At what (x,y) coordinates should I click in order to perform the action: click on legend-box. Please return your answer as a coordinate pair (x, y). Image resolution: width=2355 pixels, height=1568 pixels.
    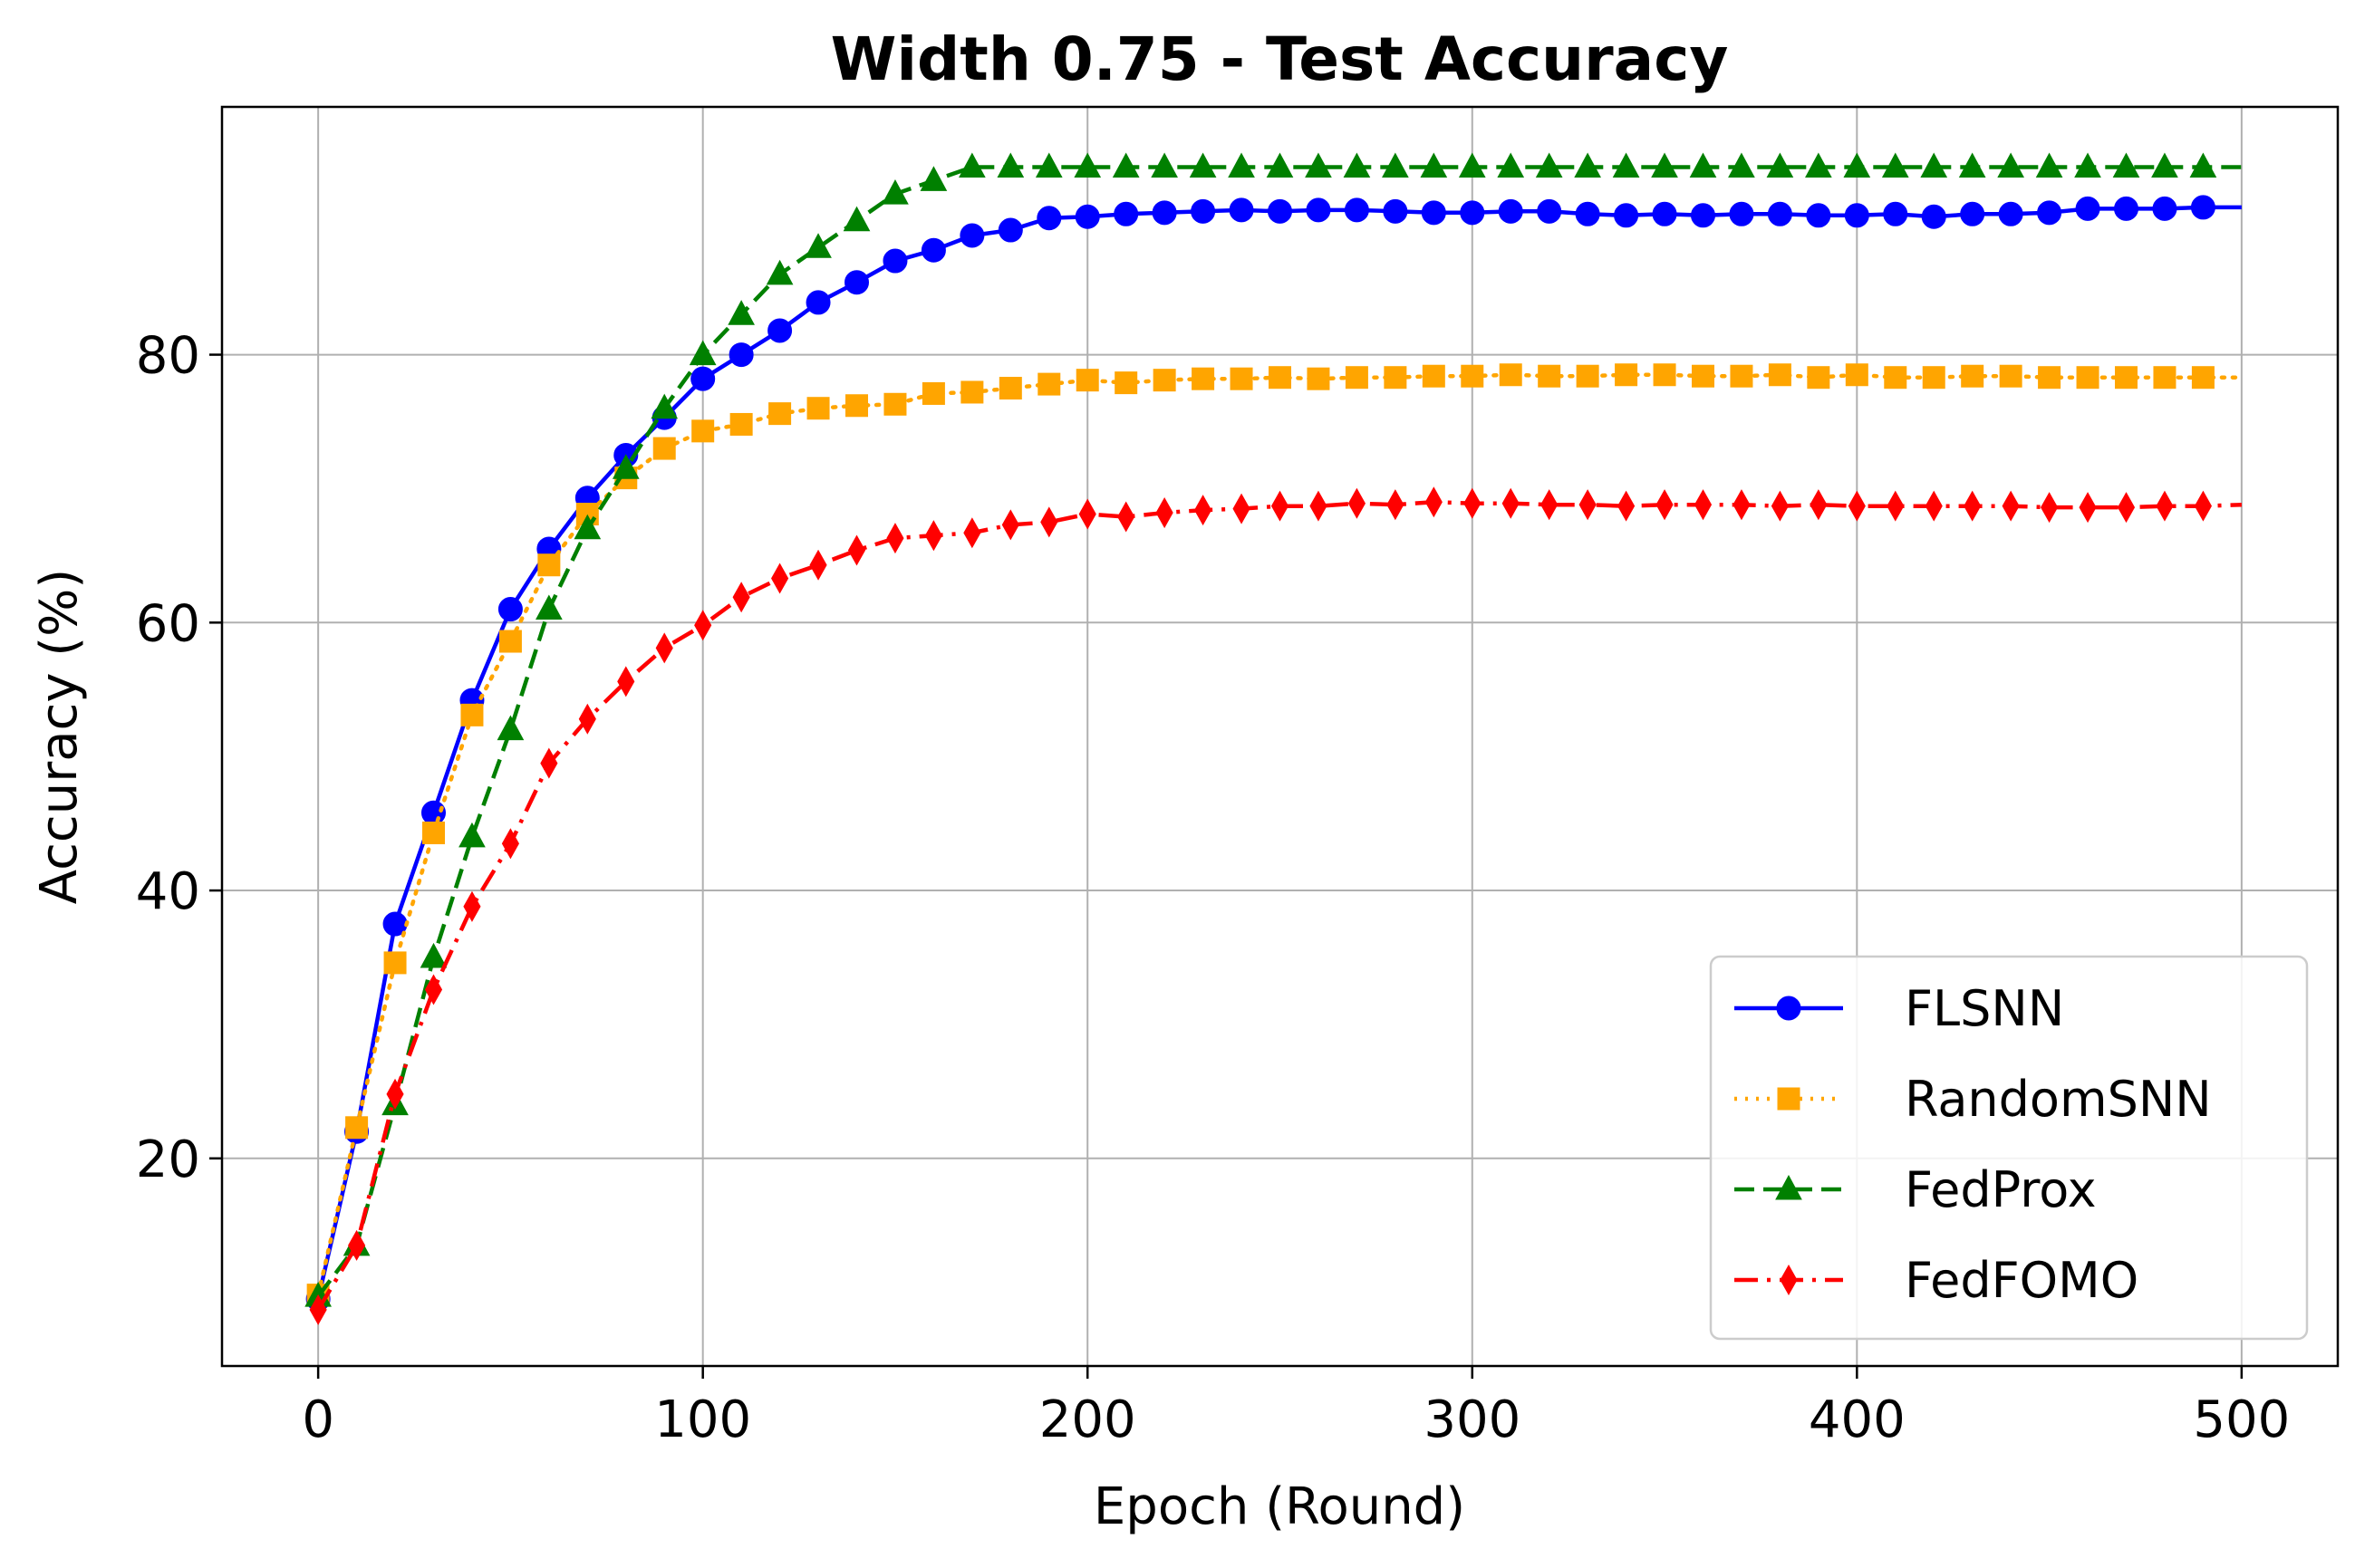
    Looking at the image, I should click on (2009, 1148).